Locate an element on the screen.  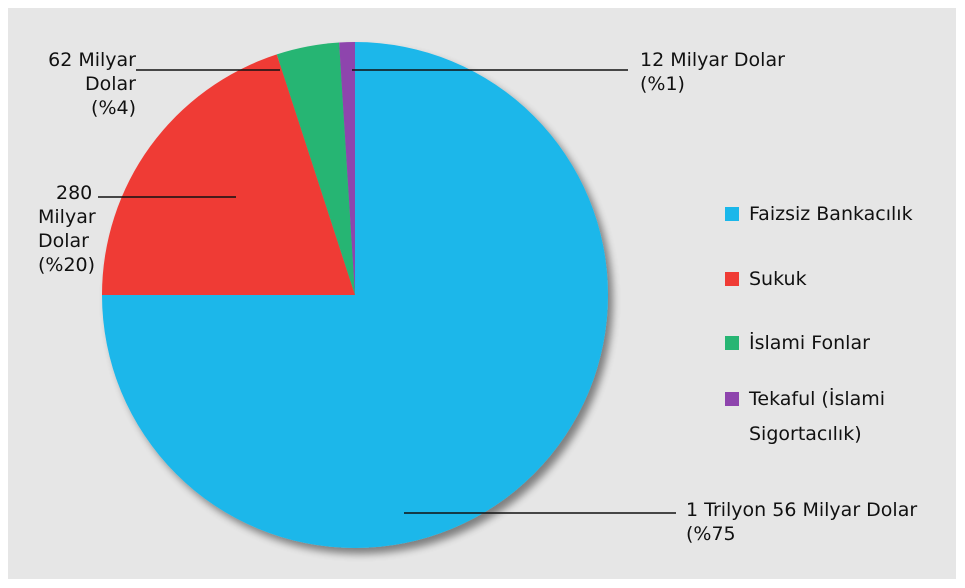
legend-label: Sukuk is located at coordinates (778, 279).